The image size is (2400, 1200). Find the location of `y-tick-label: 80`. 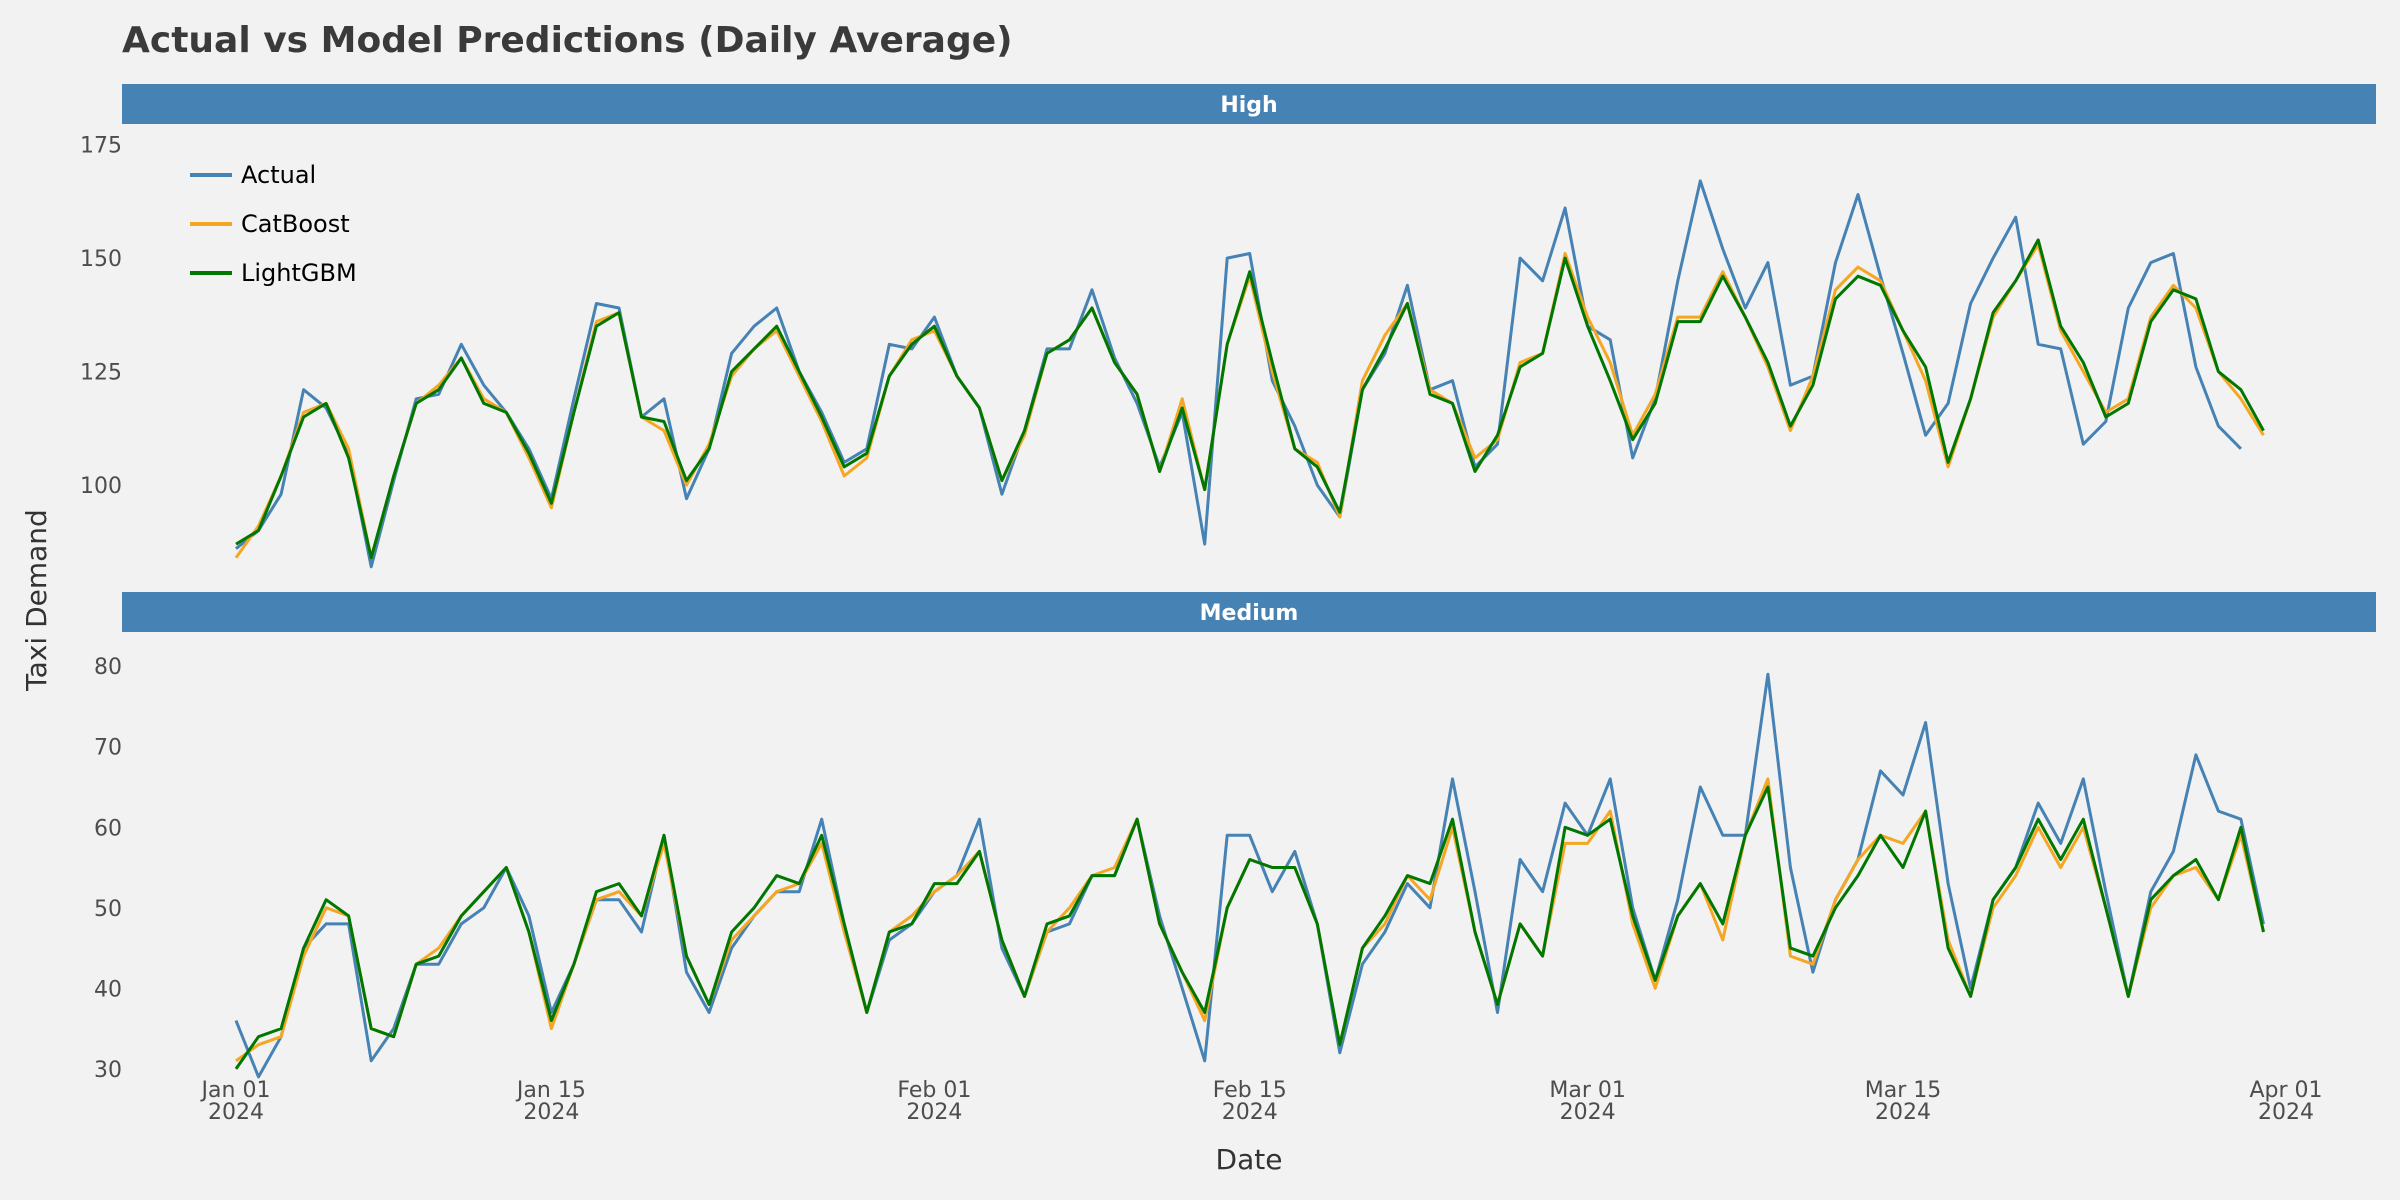

y-tick-label: 80 is located at coordinates (108, 667).